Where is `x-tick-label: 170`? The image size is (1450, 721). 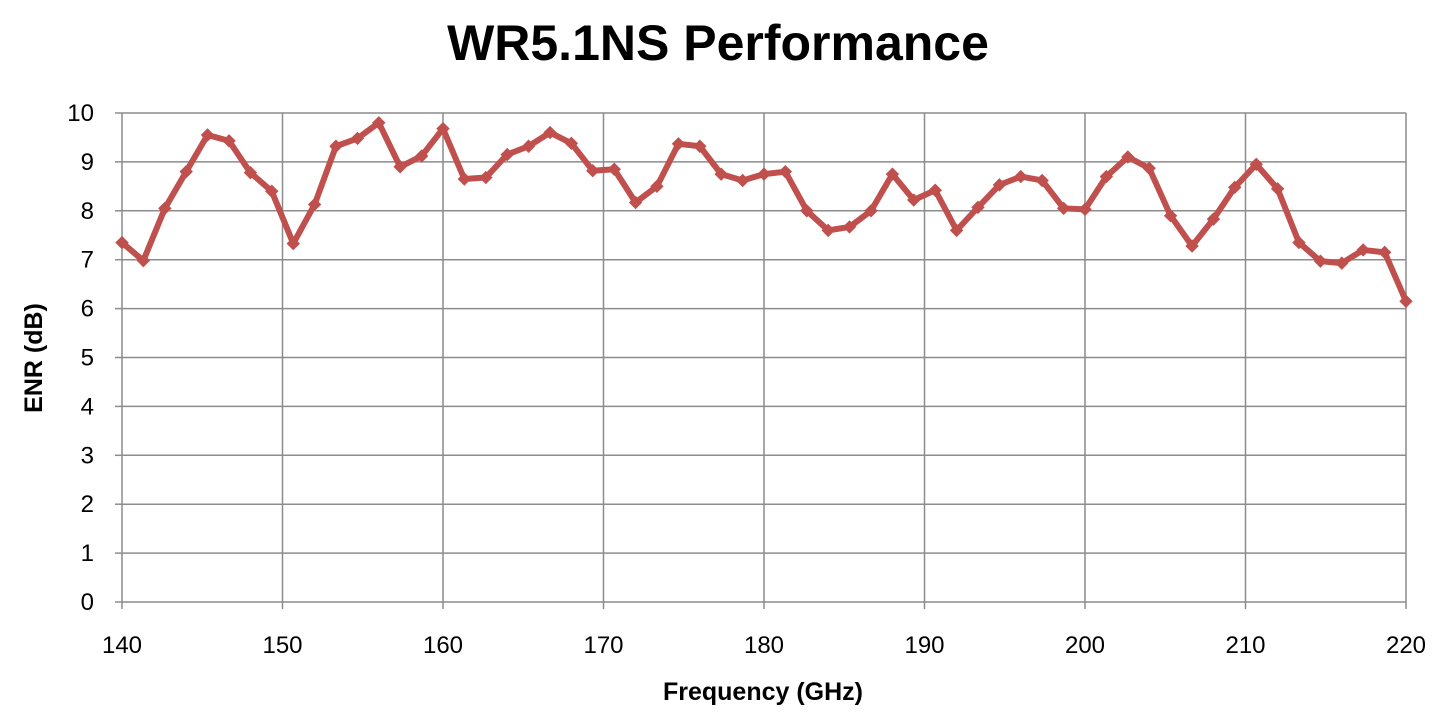 x-tick-label: 170 is located at coordinates (603, 645).